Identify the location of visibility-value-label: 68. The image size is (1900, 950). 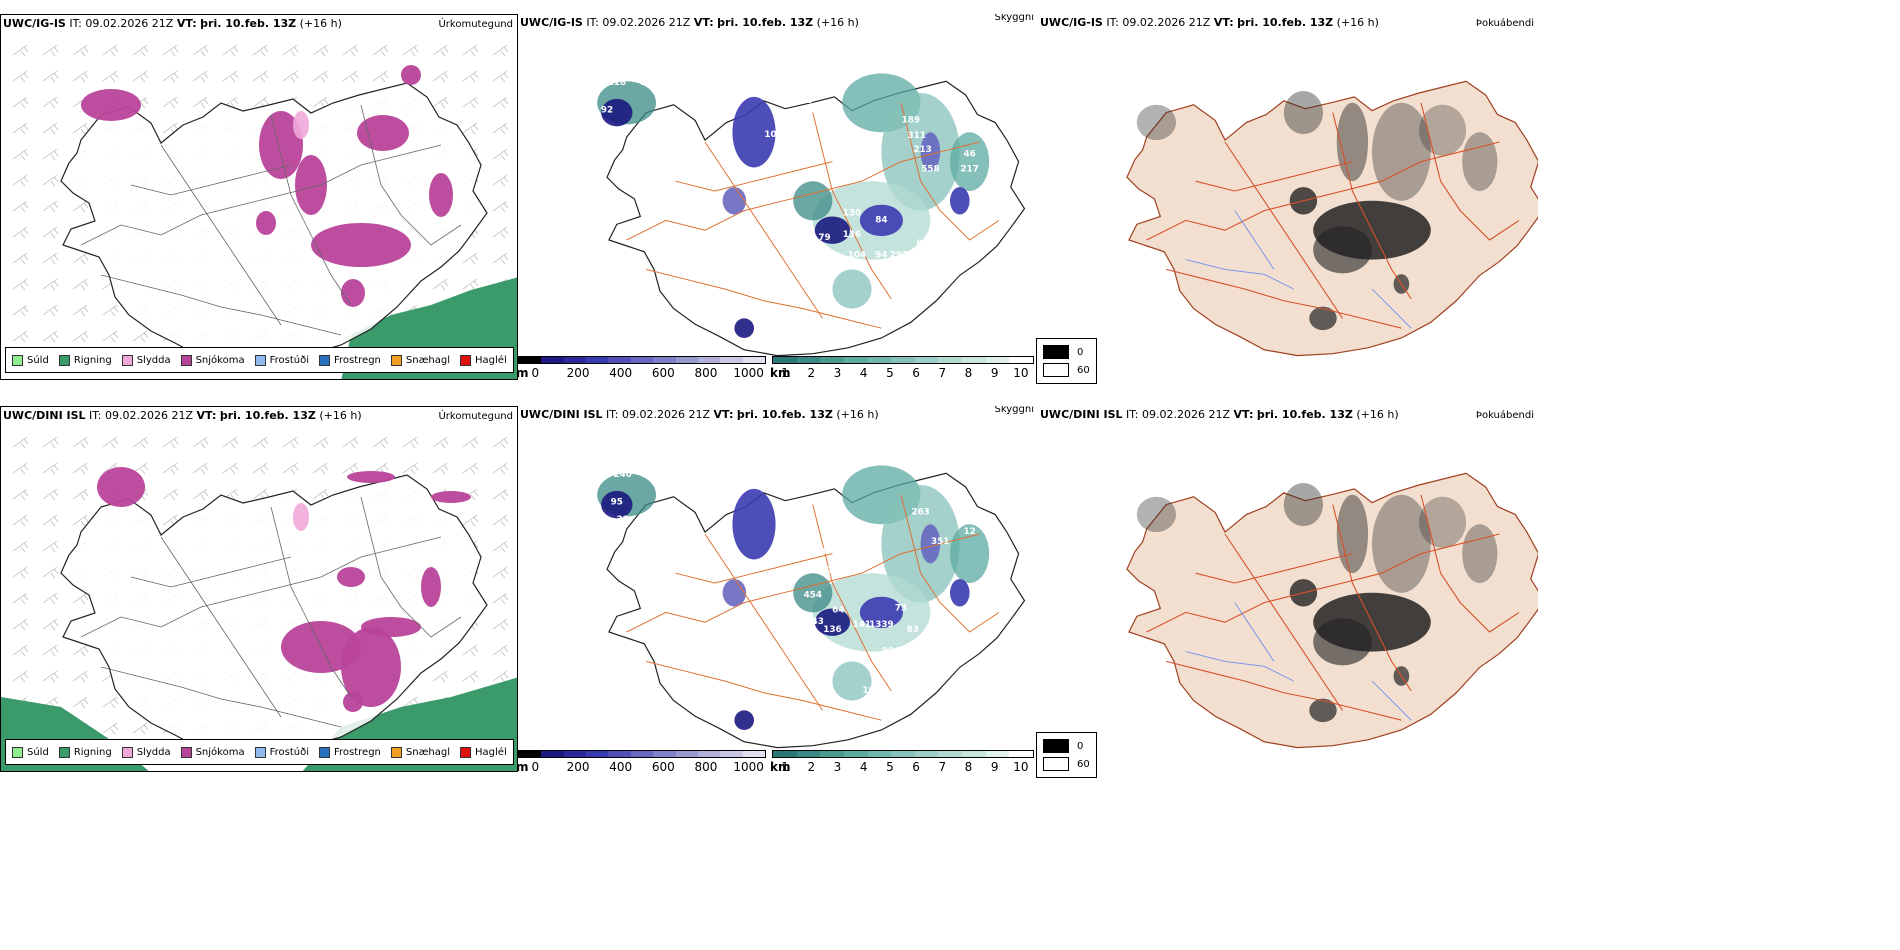
(783, 532).